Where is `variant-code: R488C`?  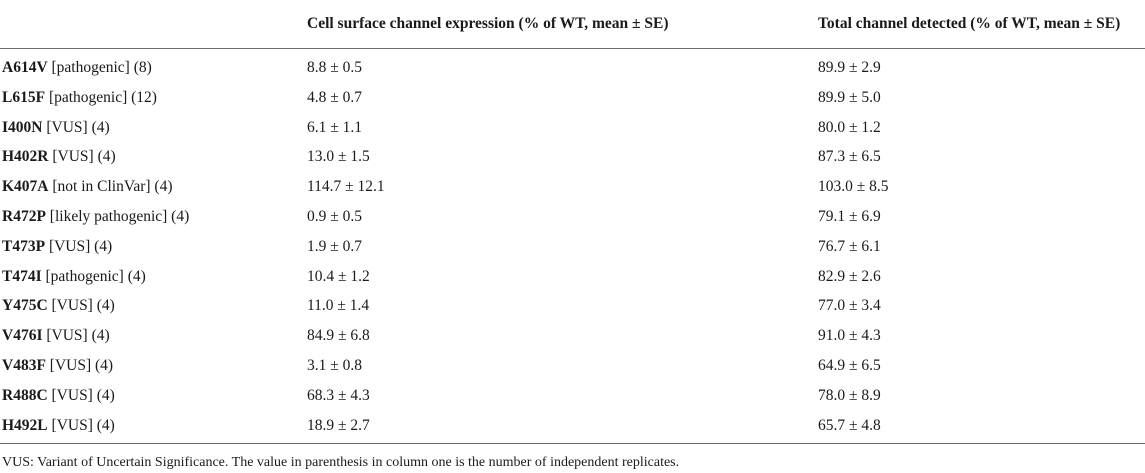
variant-code: R488C is located at coordinates (25, 395).